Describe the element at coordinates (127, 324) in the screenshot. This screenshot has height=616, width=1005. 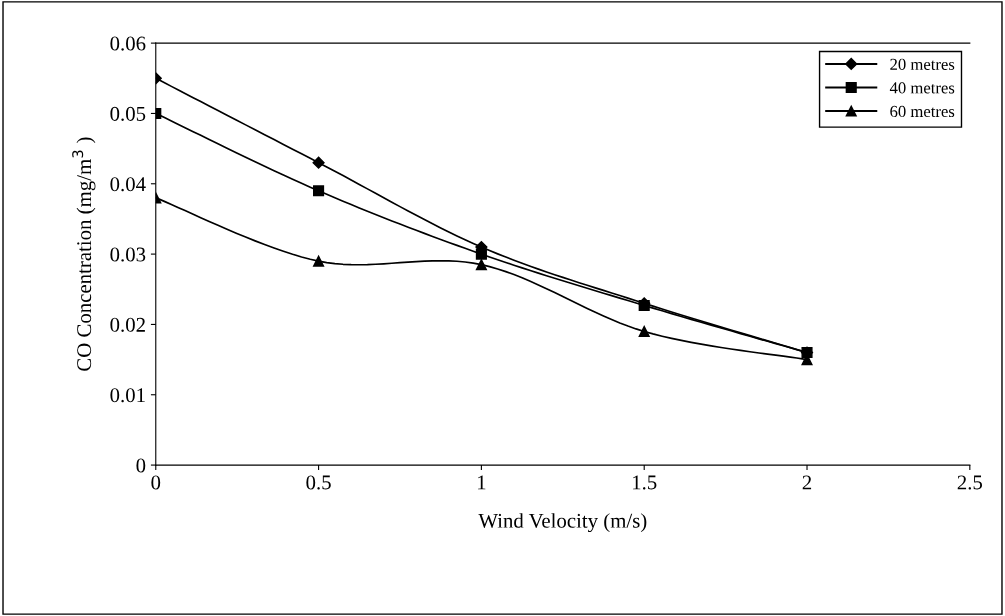
I see `y-tick-label: 0.02` at that location.